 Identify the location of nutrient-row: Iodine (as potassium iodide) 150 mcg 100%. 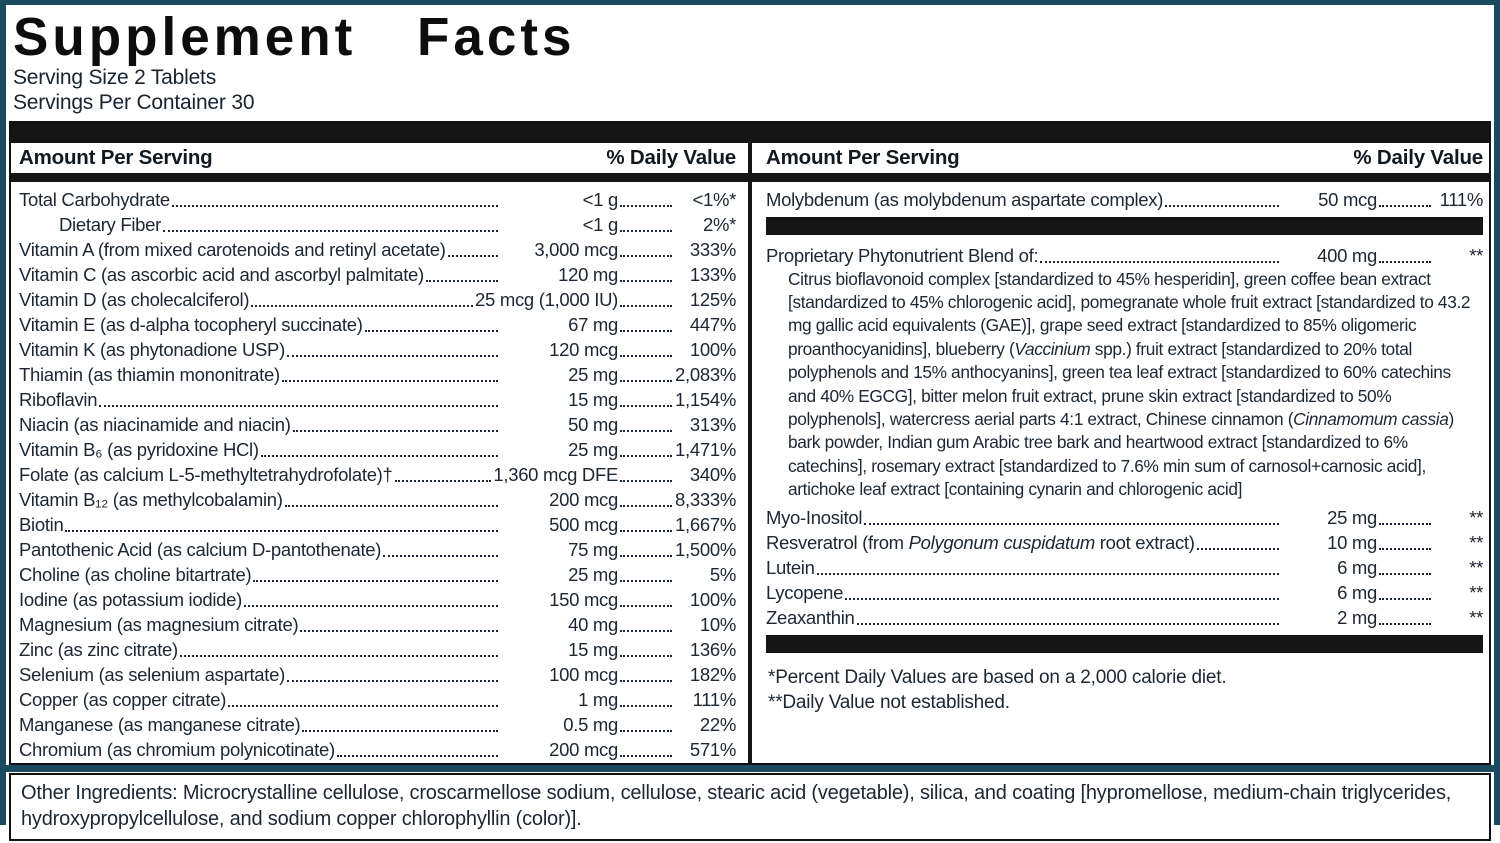
(377, 598).